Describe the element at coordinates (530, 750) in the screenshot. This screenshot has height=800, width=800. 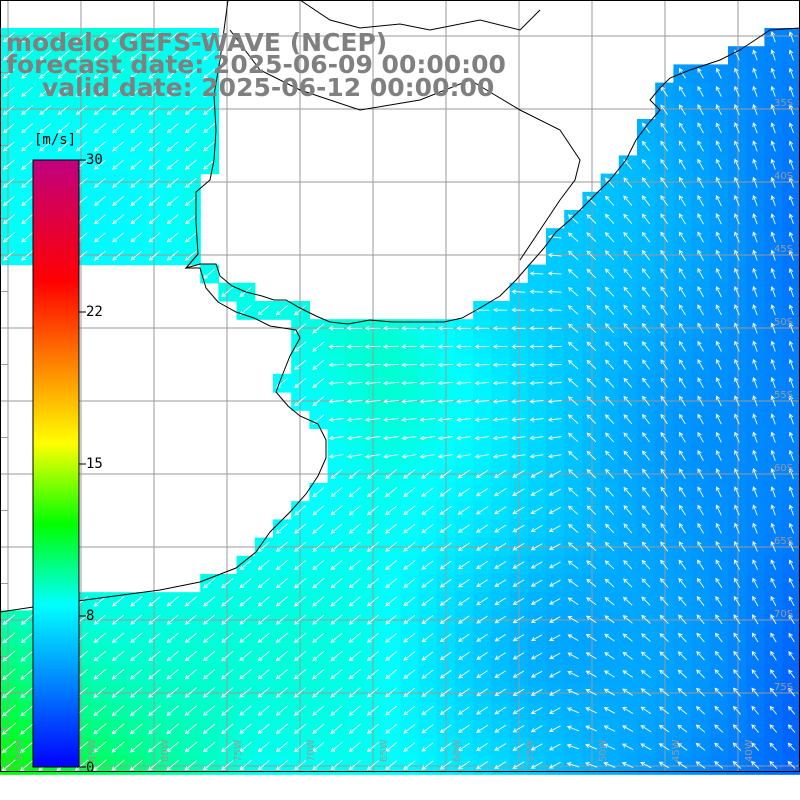
I see `lon-label: 55W` at that location.